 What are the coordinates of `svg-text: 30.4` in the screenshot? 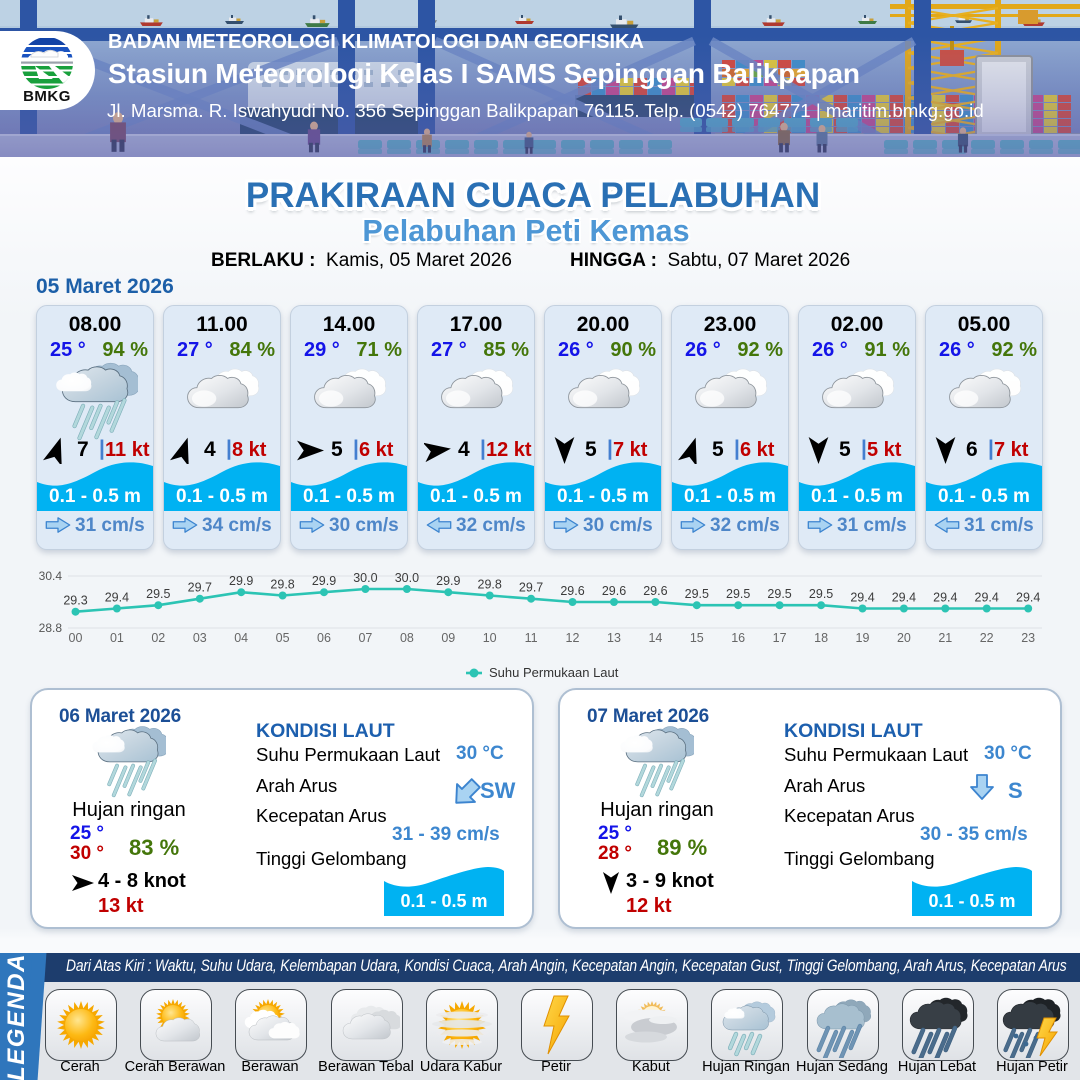 It's located at (51, 576).